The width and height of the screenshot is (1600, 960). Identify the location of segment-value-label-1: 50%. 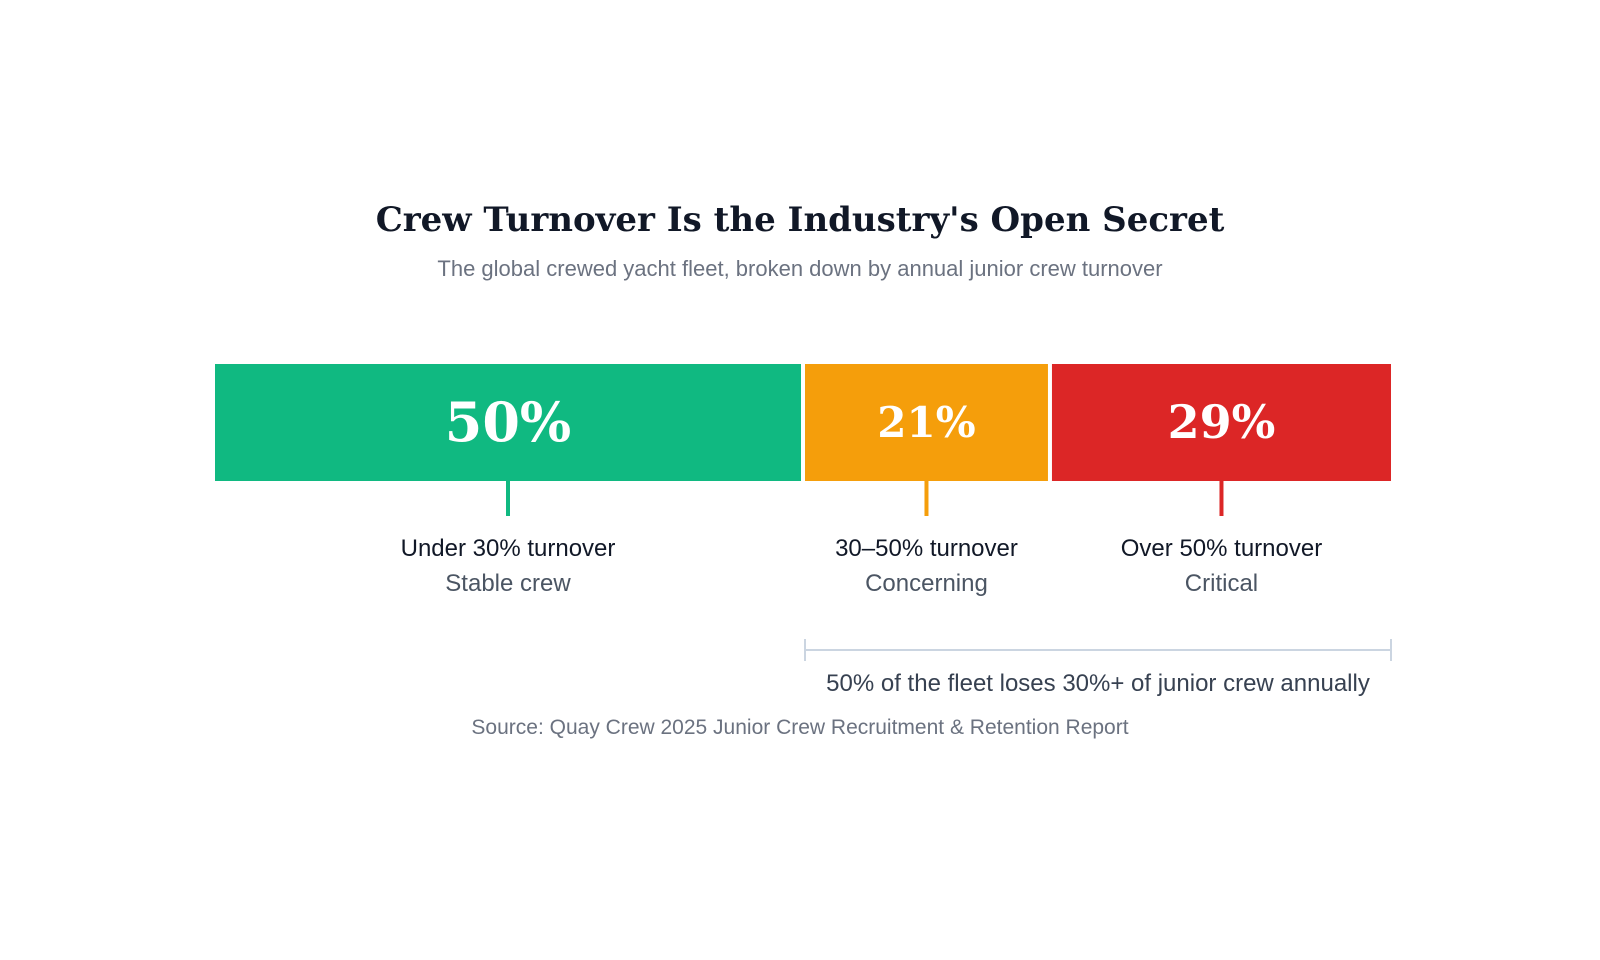
(508, 422).